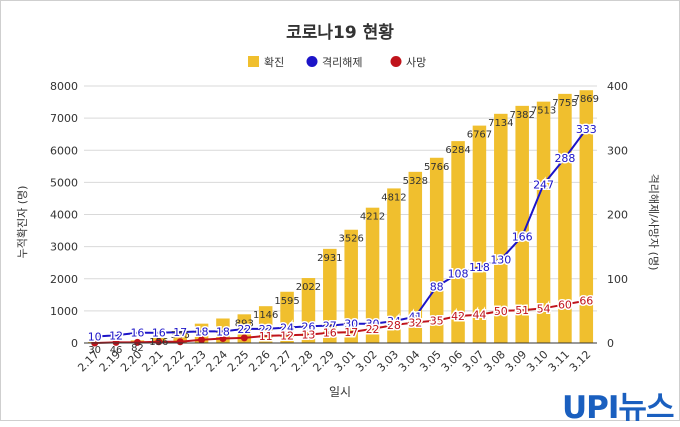 This screenshot has width=680, height=427. Describe the element at coordinates (64, 279) in the screenshot. I see `y-tick-left: 2000` at that location.